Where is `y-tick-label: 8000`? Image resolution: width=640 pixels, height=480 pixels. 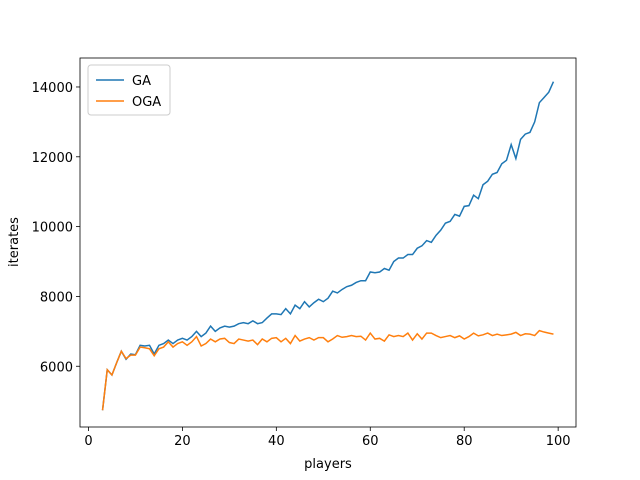
y-tick-label: 8000 is located at coordinates (56, 297).